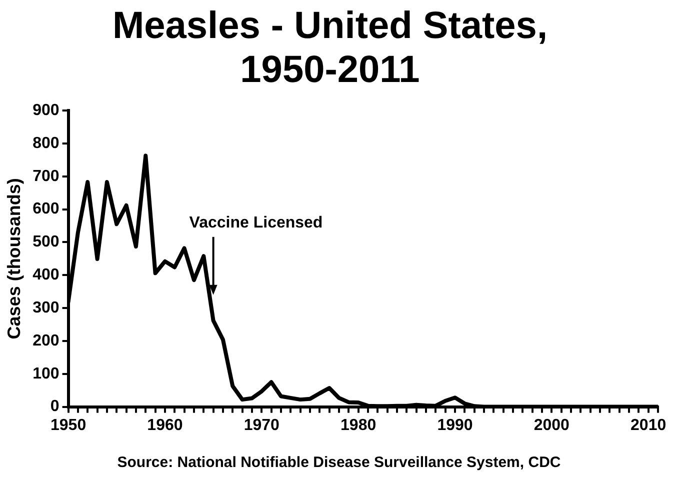 The image size is (678, 486). I want to click on y-tick-label: 100, so click(46, 373).